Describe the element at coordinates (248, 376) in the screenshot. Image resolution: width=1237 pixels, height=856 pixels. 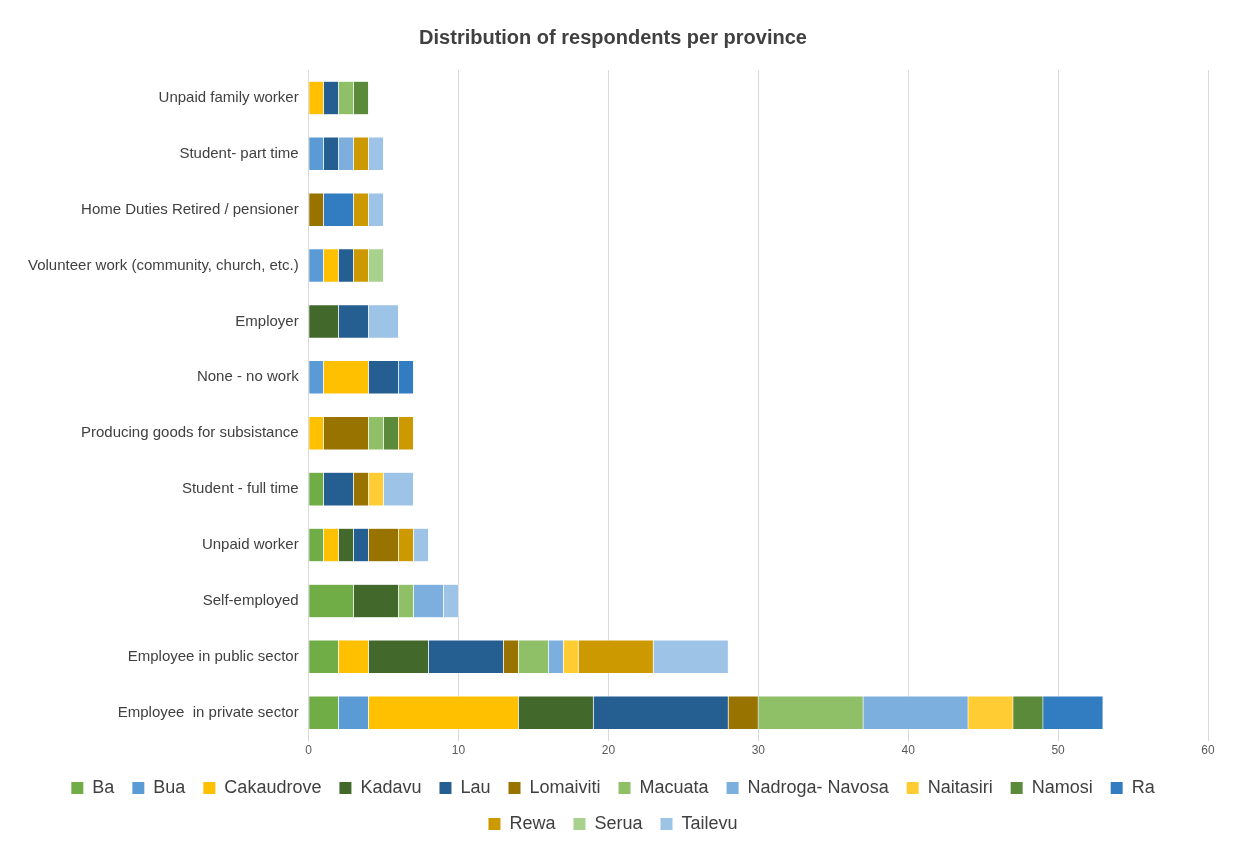
I see `y-tick-label: None - no work` at that location.